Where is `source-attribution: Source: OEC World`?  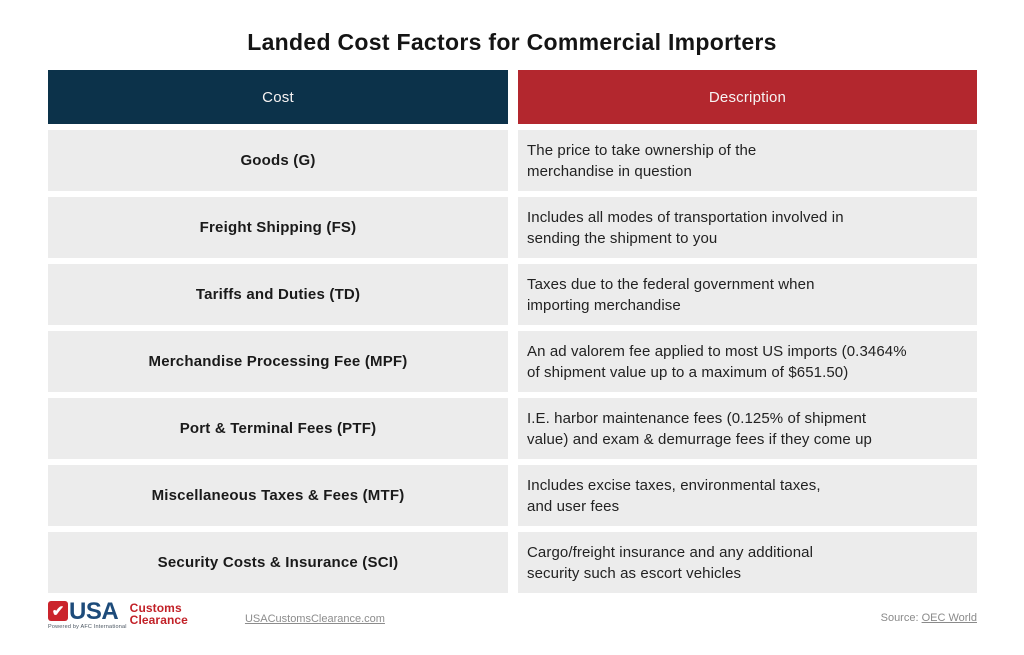
source-attribution: Source: OEC World is located at coordinates (929, 618).